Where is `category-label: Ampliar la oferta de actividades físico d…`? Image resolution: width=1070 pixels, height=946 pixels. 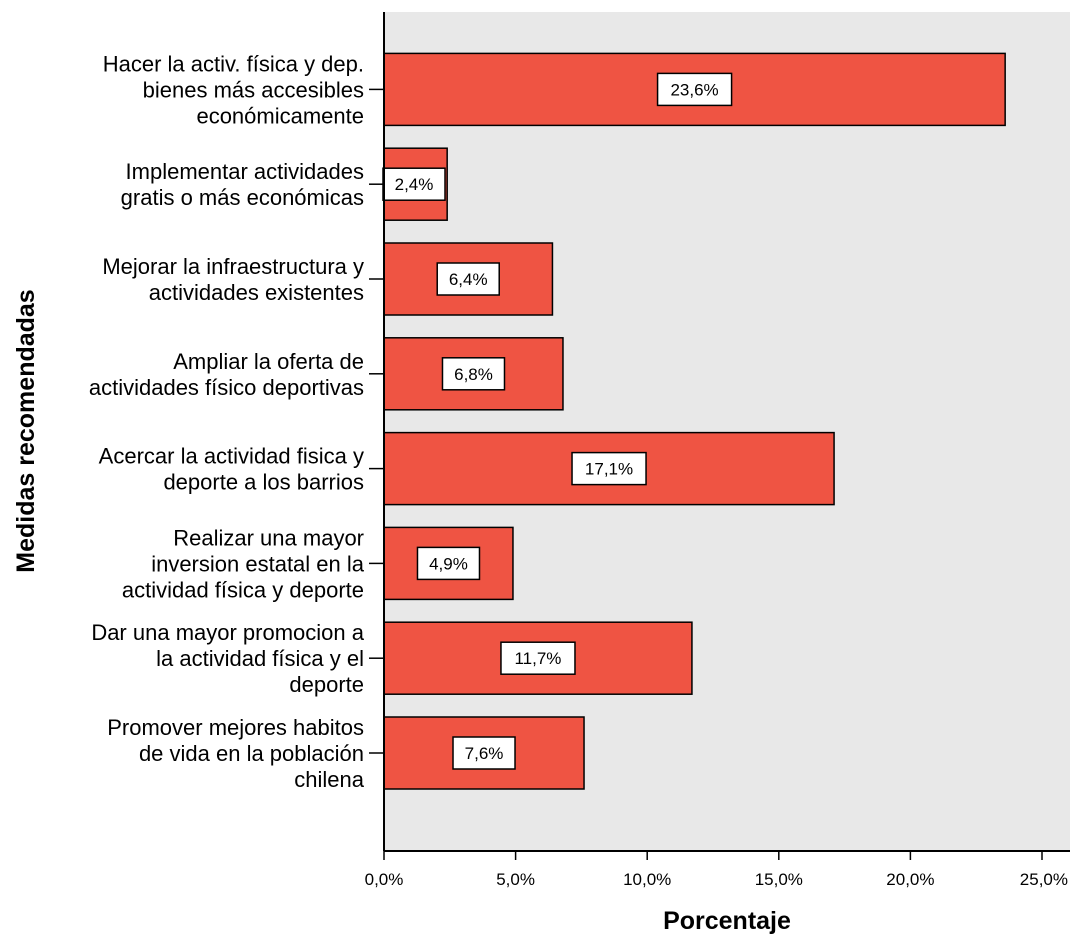
category-label: Ampliar la oferta de actividades físico d… is located at coordinates (226, 374).